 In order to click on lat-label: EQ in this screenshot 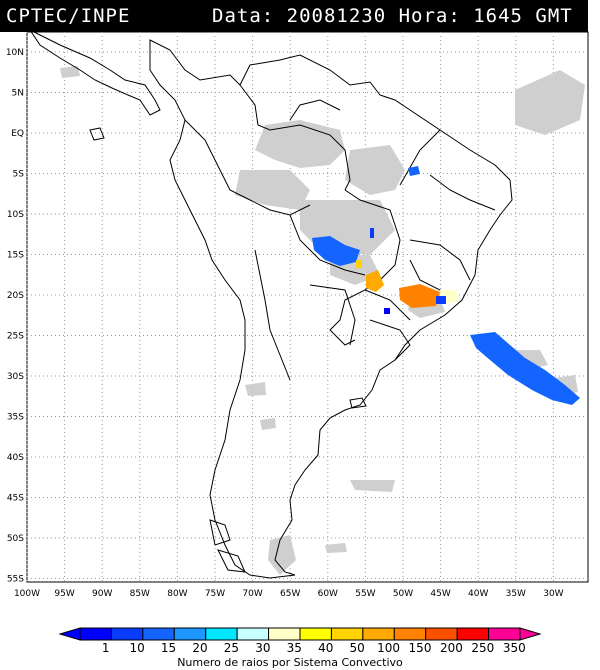, I will do `click(17, 134)`.